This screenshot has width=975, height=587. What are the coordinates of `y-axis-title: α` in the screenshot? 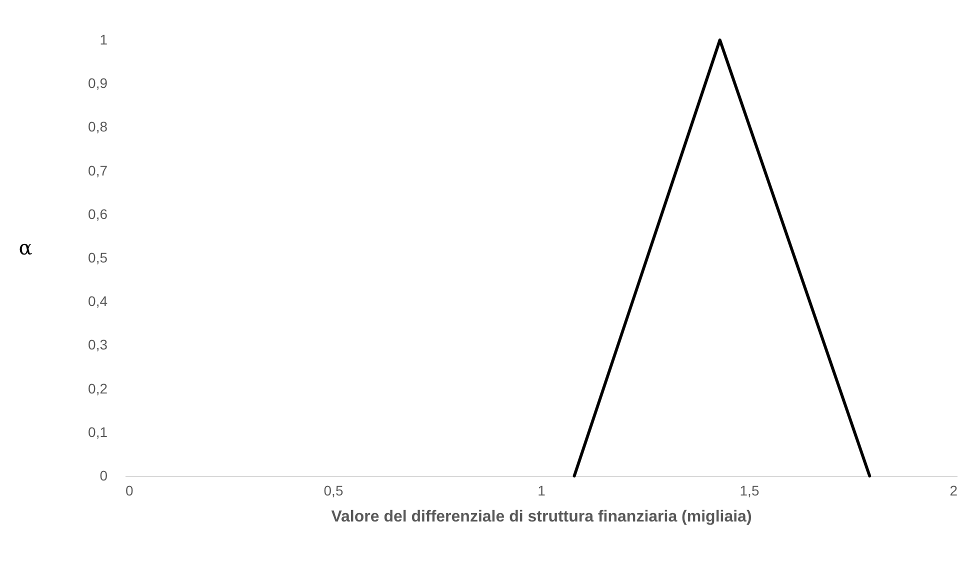 It's located at (25, 248).